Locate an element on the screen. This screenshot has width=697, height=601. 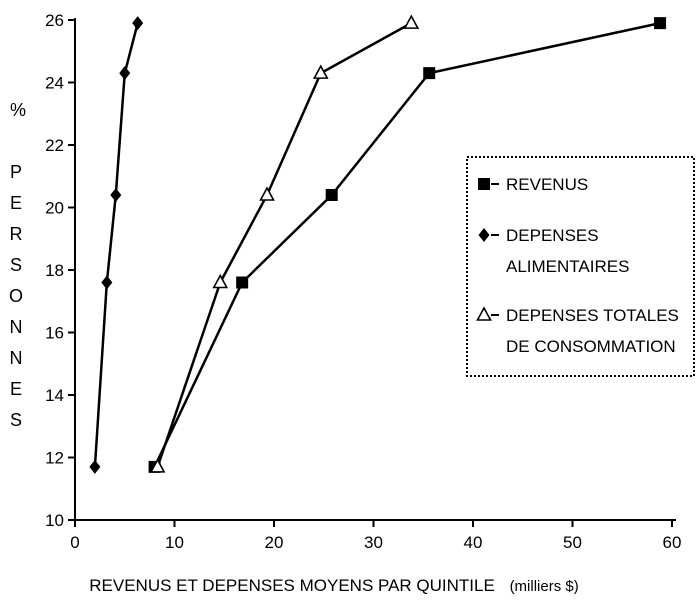
series-diamond is located at coordinates (116, 245).